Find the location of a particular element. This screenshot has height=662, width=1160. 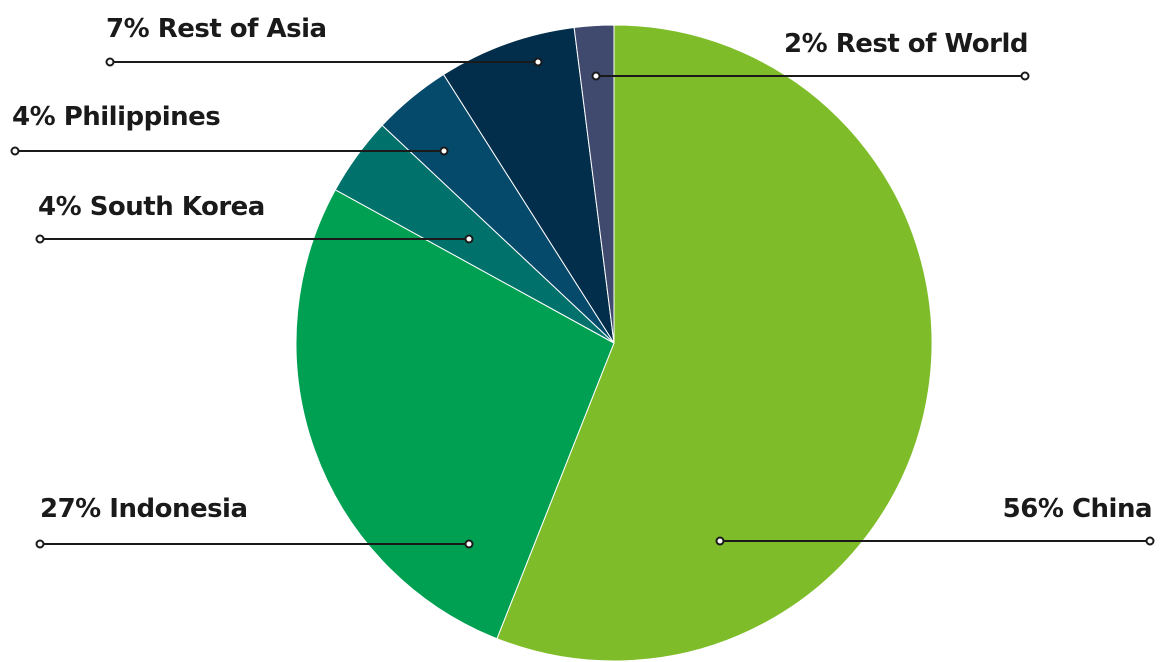

leader-dot-outer-indonesia is located at coordinates (40, 544).